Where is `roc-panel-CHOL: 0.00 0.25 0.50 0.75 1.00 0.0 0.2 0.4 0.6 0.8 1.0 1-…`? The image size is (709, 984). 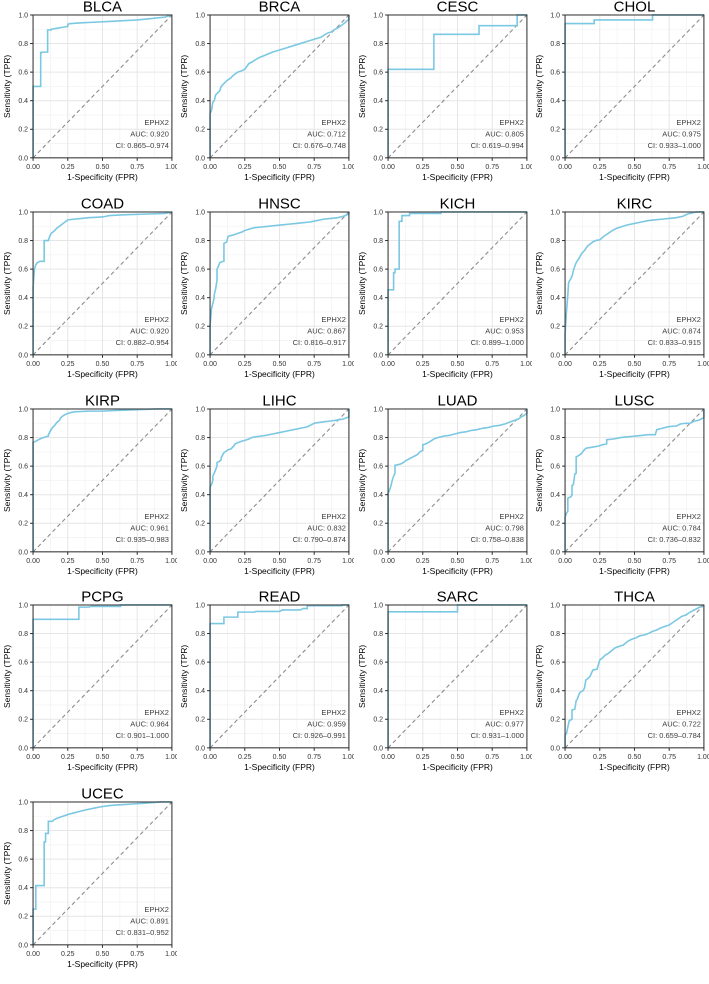 roc-panel-CHOL: 0.00 0.25 0.50 0.75 1.00 0.0 0.2 0.4 0.6 0.8 1.0 1-… is located at coordinates (620, 98).